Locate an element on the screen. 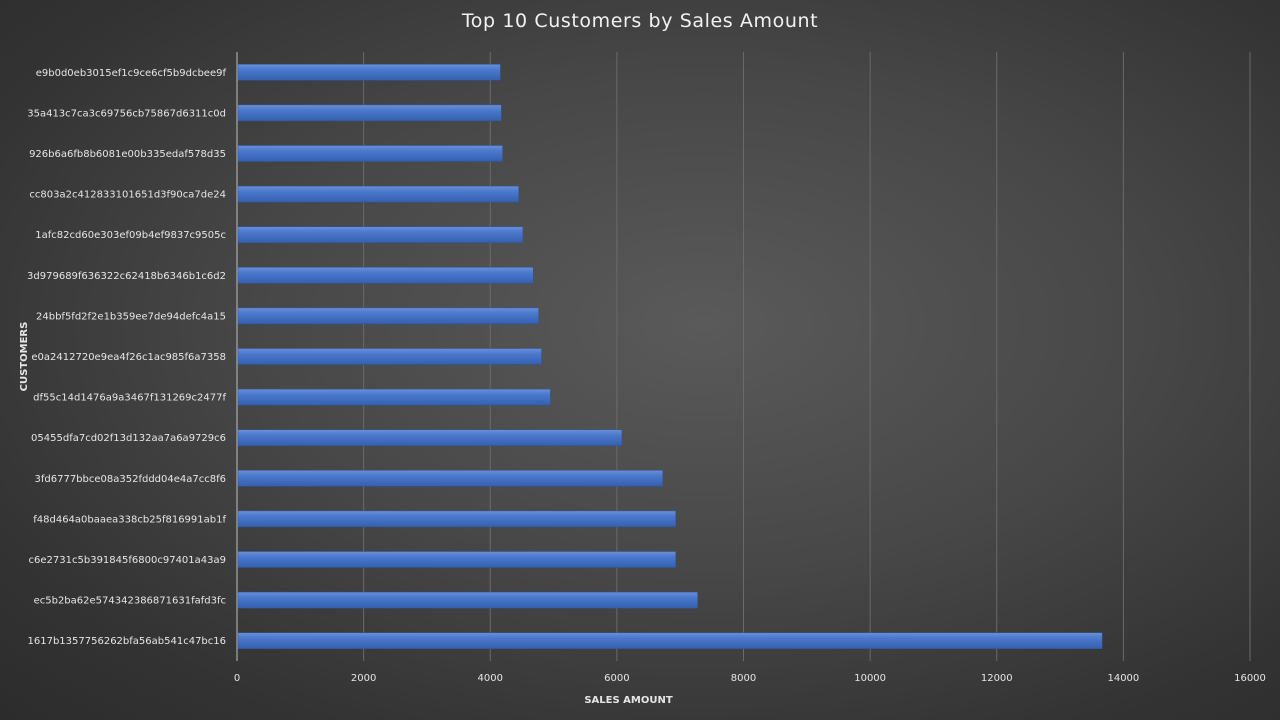 This screenshot has height=720, width=1280. x-tick-label: 4000 is located at coordinates (490, 678).